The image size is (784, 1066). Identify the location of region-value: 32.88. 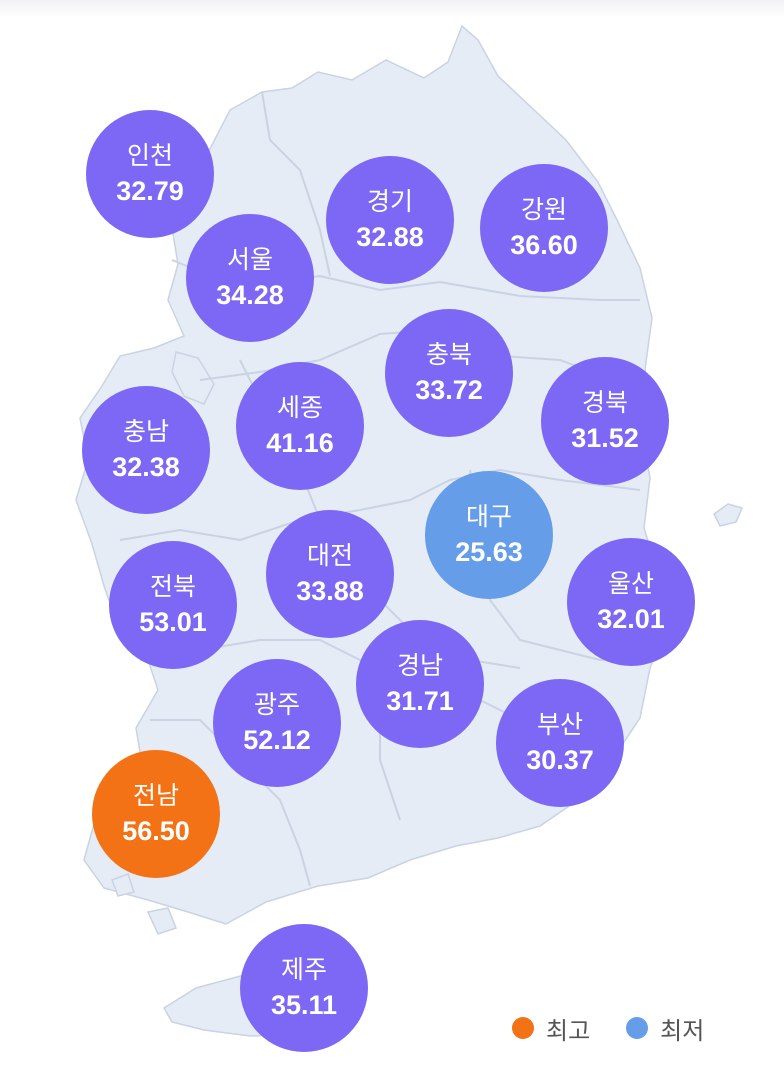
(390, 237).